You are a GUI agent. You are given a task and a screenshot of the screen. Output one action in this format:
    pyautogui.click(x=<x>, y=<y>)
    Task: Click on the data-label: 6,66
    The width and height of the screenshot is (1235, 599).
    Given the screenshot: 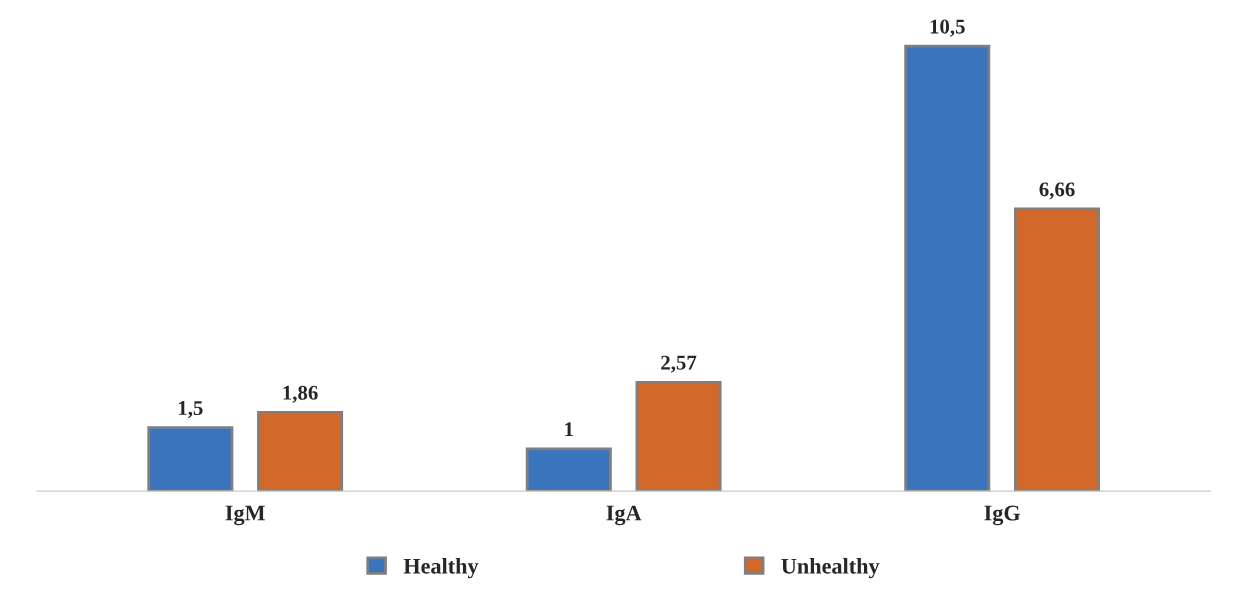 What is the action you would take?
    pyautogui.click(x=1057, y=191)
    